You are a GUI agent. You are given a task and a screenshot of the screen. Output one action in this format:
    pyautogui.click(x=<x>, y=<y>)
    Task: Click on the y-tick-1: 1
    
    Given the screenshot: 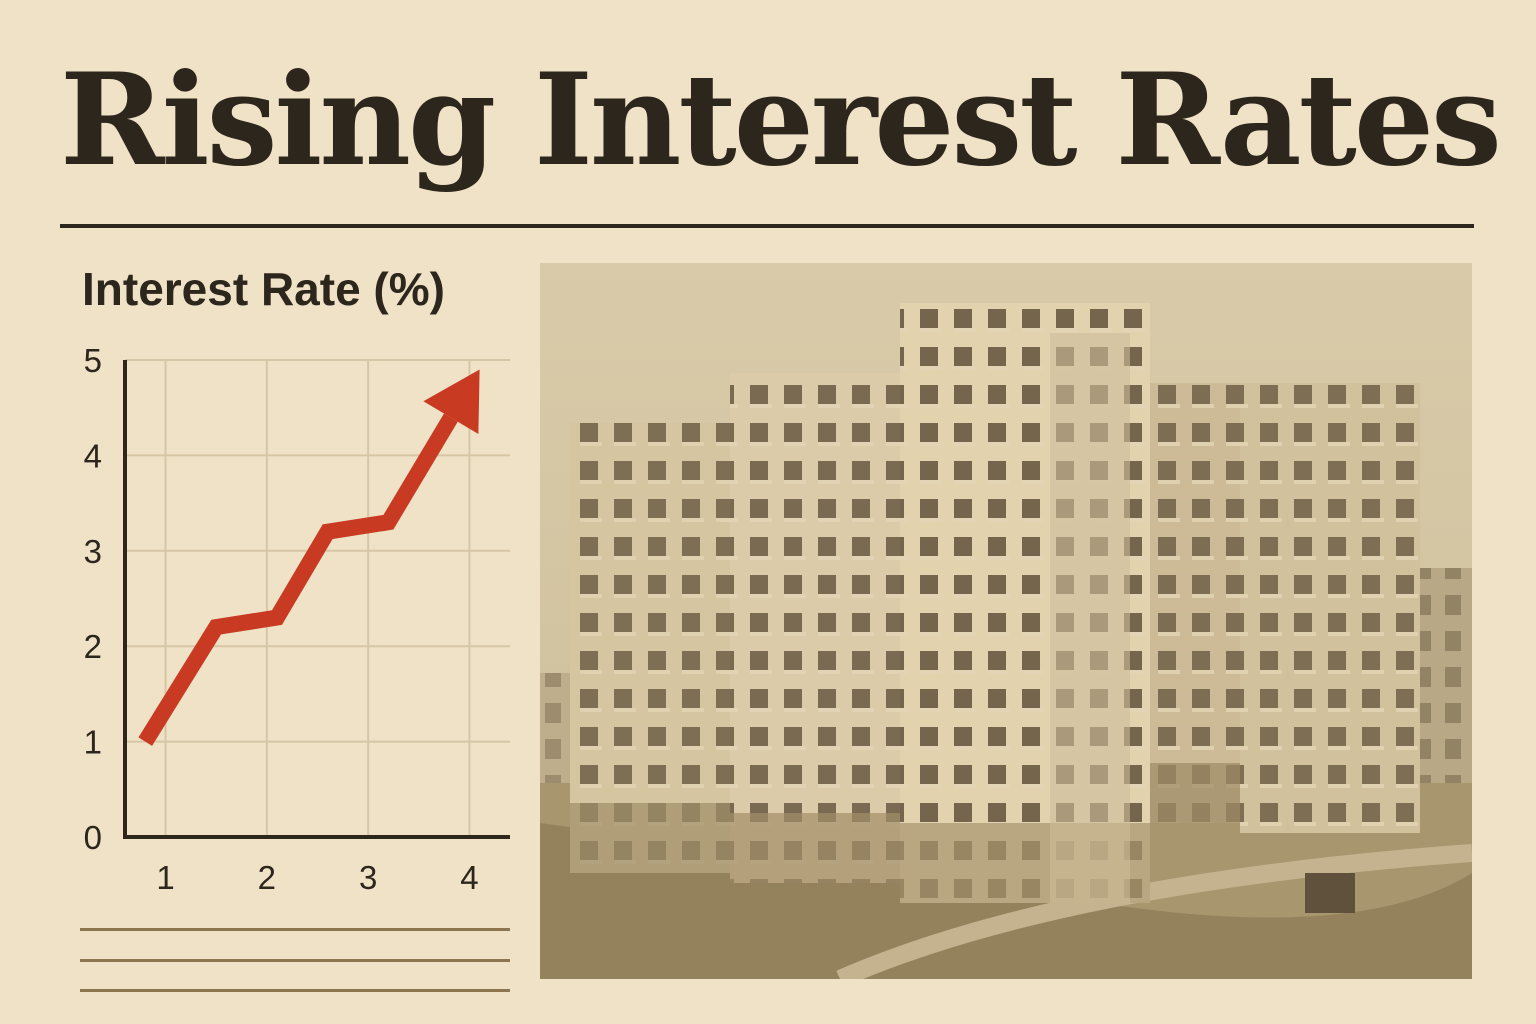 What is the action you would take?
    pyautogui.click(x=93, y=742)
    